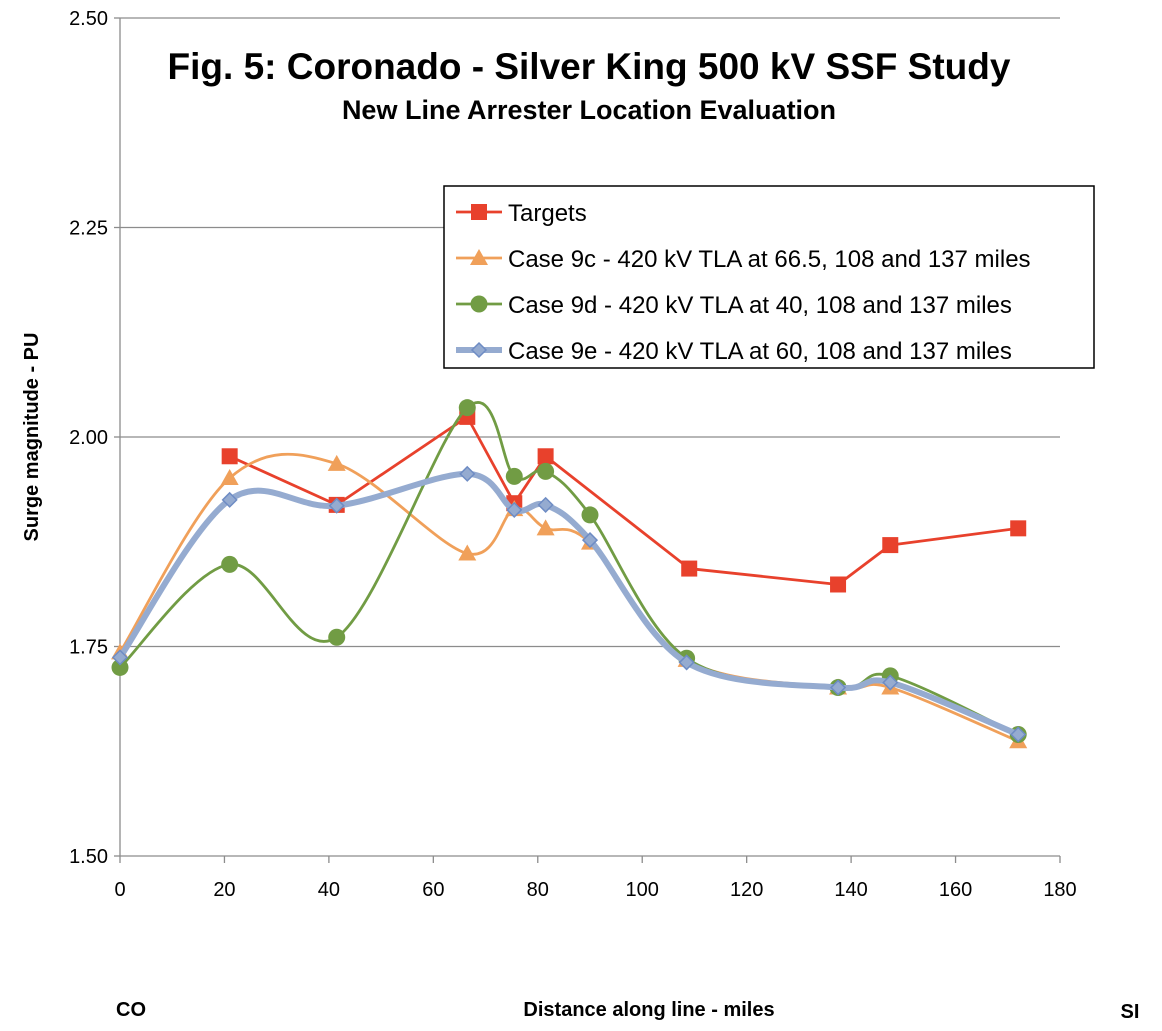 The image size is (1162, 1031). What do you see at coordinates (88, 19) in the screenshot?
I see `y-tick-label: 2.50` at bounding box center [88, 19].